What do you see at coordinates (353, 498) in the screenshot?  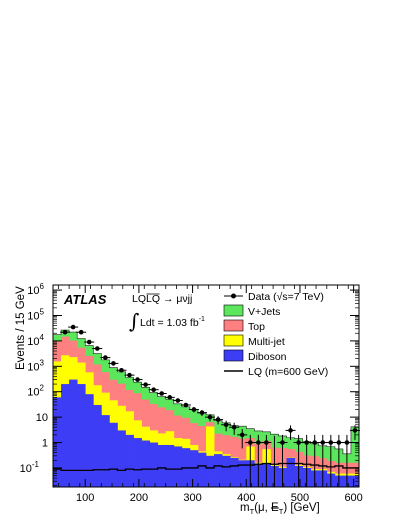 I see `x-tick-label-5: 600` at bounding box center [353, 498].